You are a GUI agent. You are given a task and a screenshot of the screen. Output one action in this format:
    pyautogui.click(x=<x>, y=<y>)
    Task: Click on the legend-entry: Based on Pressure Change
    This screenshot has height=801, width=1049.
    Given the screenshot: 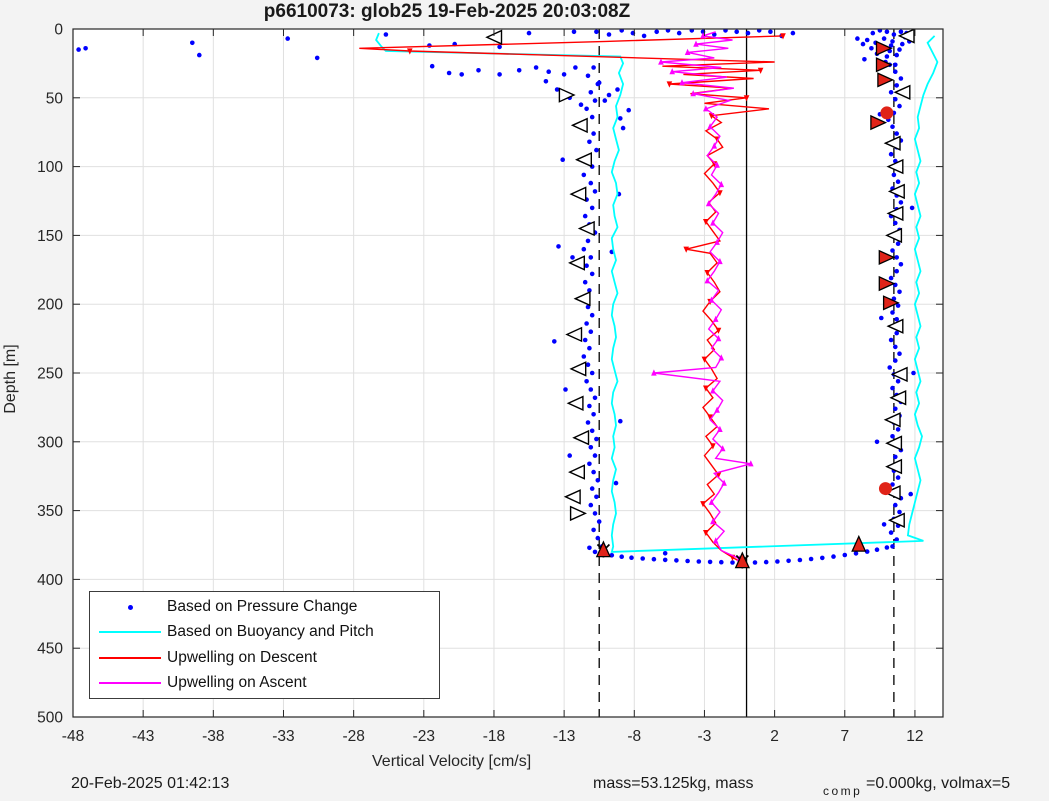 What is the action you would take?
    pyautogui.click(x=264, y=607)
    